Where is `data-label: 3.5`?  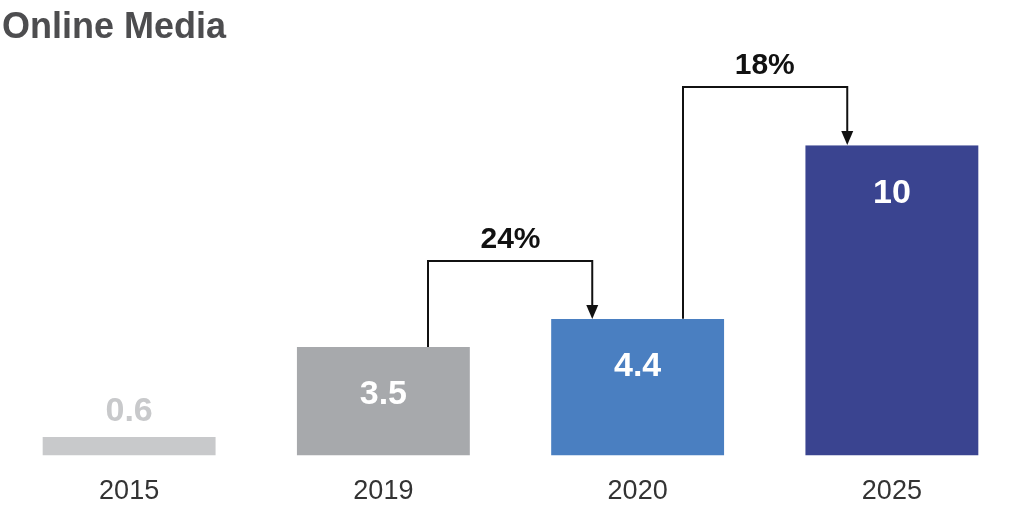 data-label: 3.5 is located at coordinates (383, 392).